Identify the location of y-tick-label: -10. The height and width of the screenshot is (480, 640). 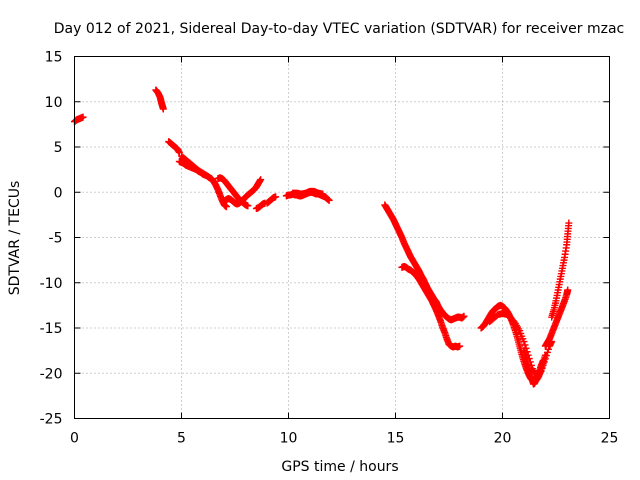
(51, 284).